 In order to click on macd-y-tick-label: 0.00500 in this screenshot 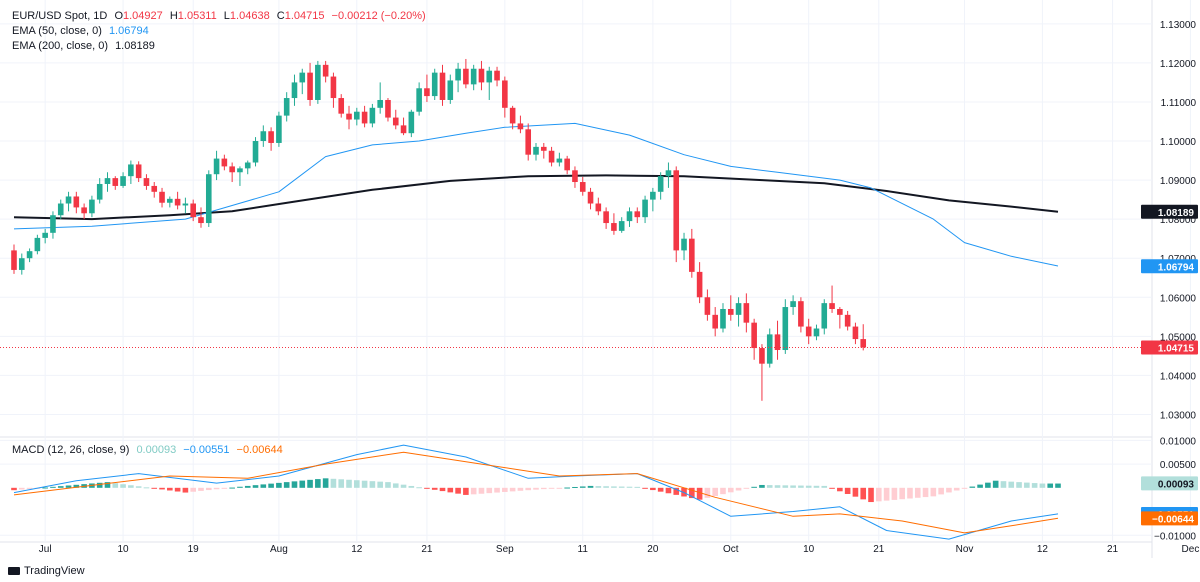, I will do `click(1178, 465)`.